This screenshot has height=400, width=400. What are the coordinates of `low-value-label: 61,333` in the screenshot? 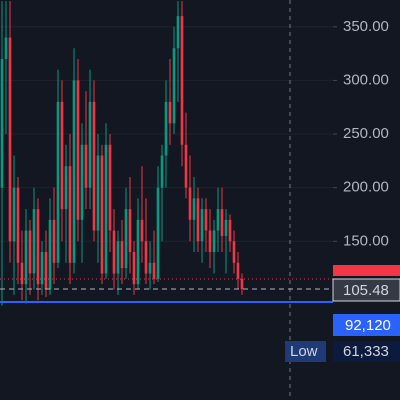 It's located at (366, 351).